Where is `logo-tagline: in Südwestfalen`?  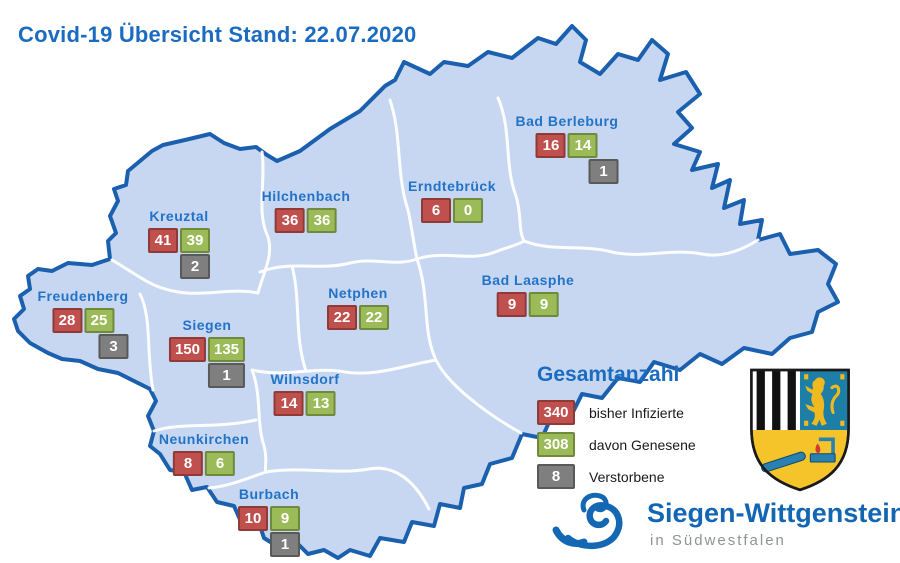 logo-tagline: in Südwestfalen is located at coordinates (718, 540).